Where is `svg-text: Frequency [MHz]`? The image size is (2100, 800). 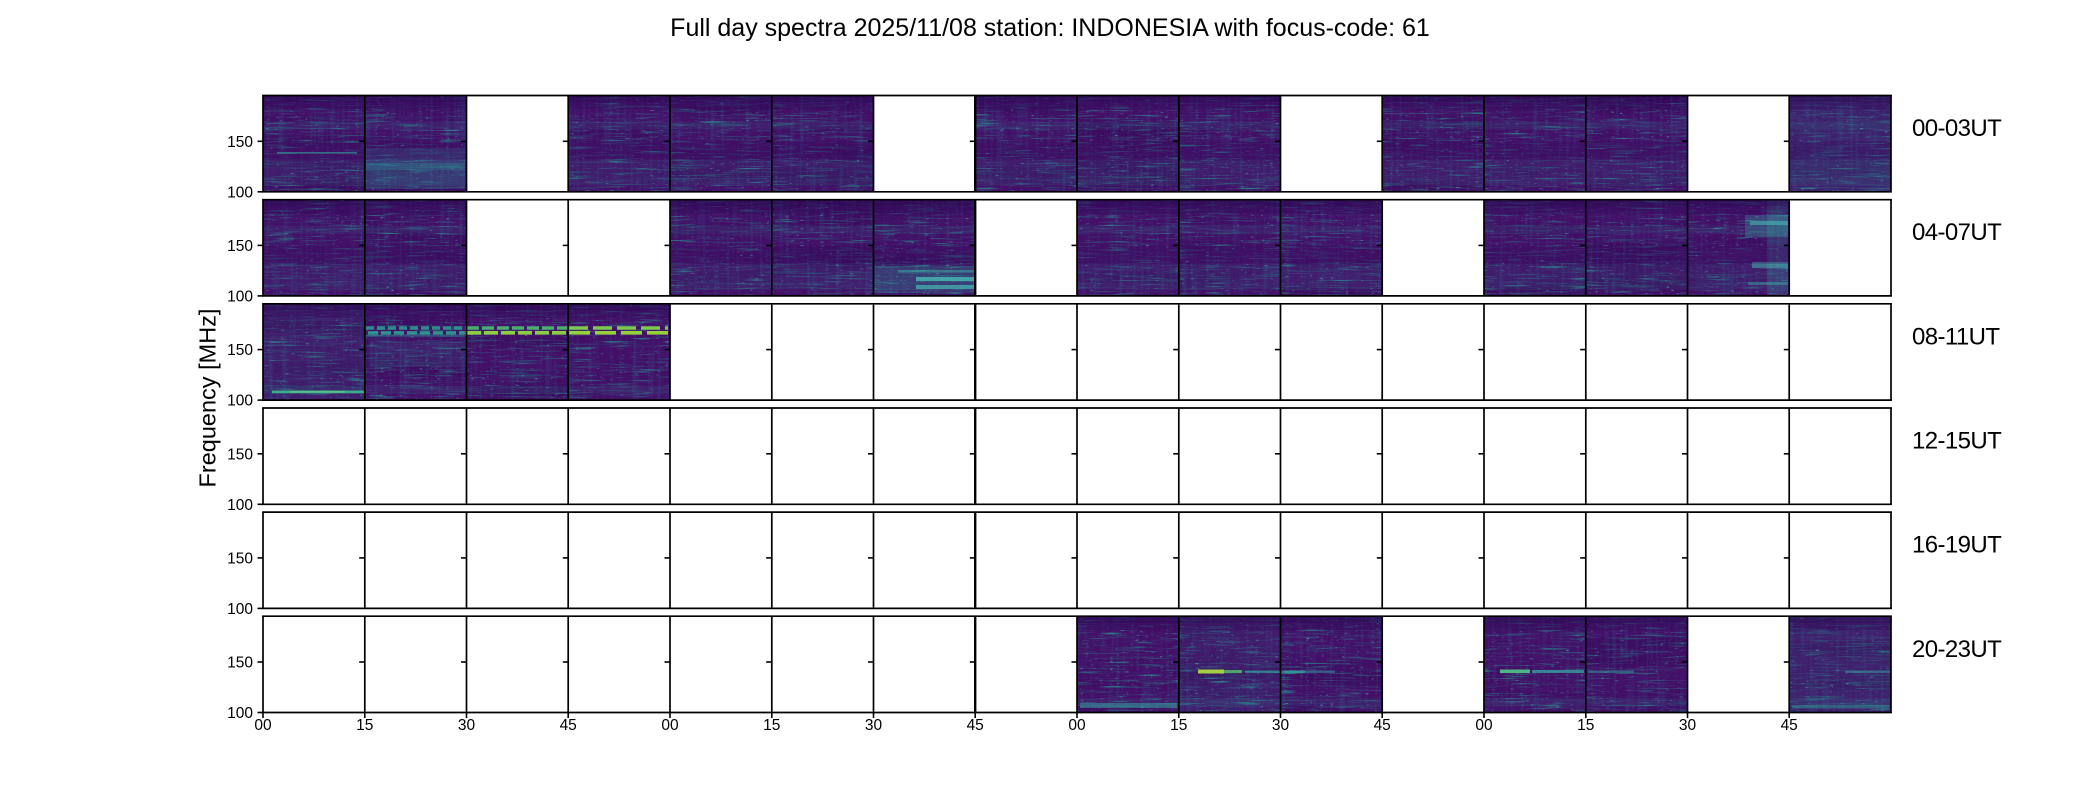
svg-text: Frequency [MHz] is located at coordinates (208, 398).